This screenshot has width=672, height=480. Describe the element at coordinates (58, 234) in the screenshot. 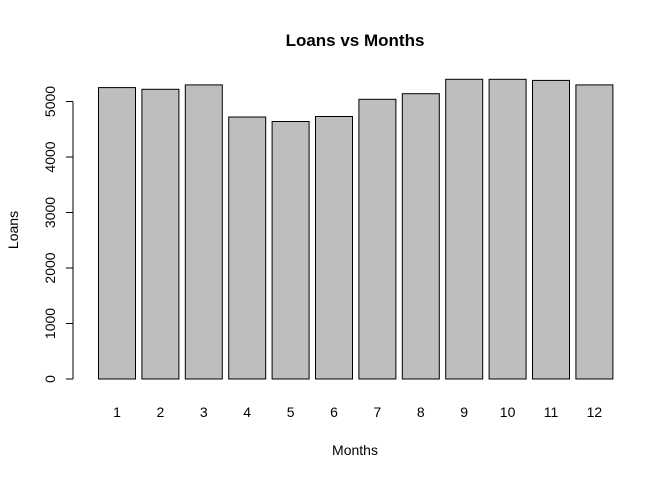

I see `y-axis: 0 1000 2000 3000 4000 5000` at that location.